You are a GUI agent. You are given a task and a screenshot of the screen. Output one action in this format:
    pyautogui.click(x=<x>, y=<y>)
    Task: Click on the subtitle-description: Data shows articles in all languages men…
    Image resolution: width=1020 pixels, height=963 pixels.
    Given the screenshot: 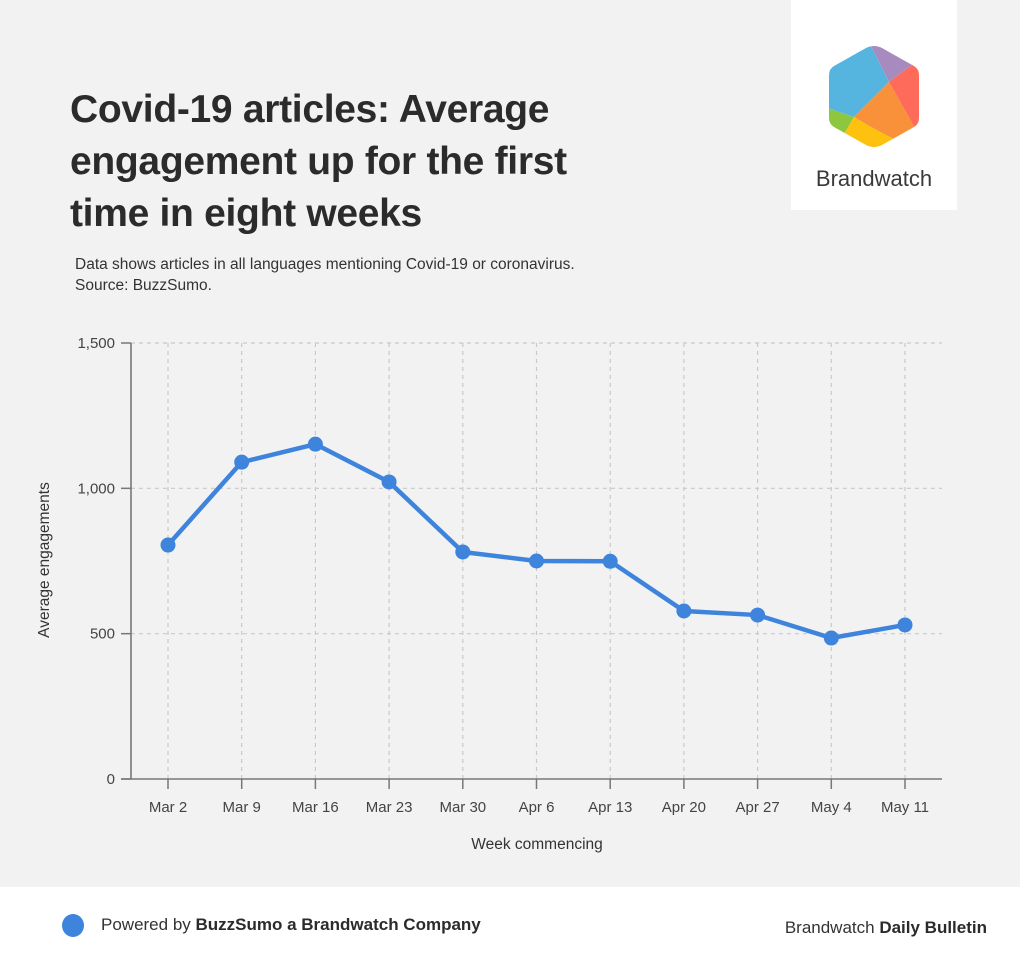 What is the action you would take?
    pyautogui.click(x=325, y=264)
    